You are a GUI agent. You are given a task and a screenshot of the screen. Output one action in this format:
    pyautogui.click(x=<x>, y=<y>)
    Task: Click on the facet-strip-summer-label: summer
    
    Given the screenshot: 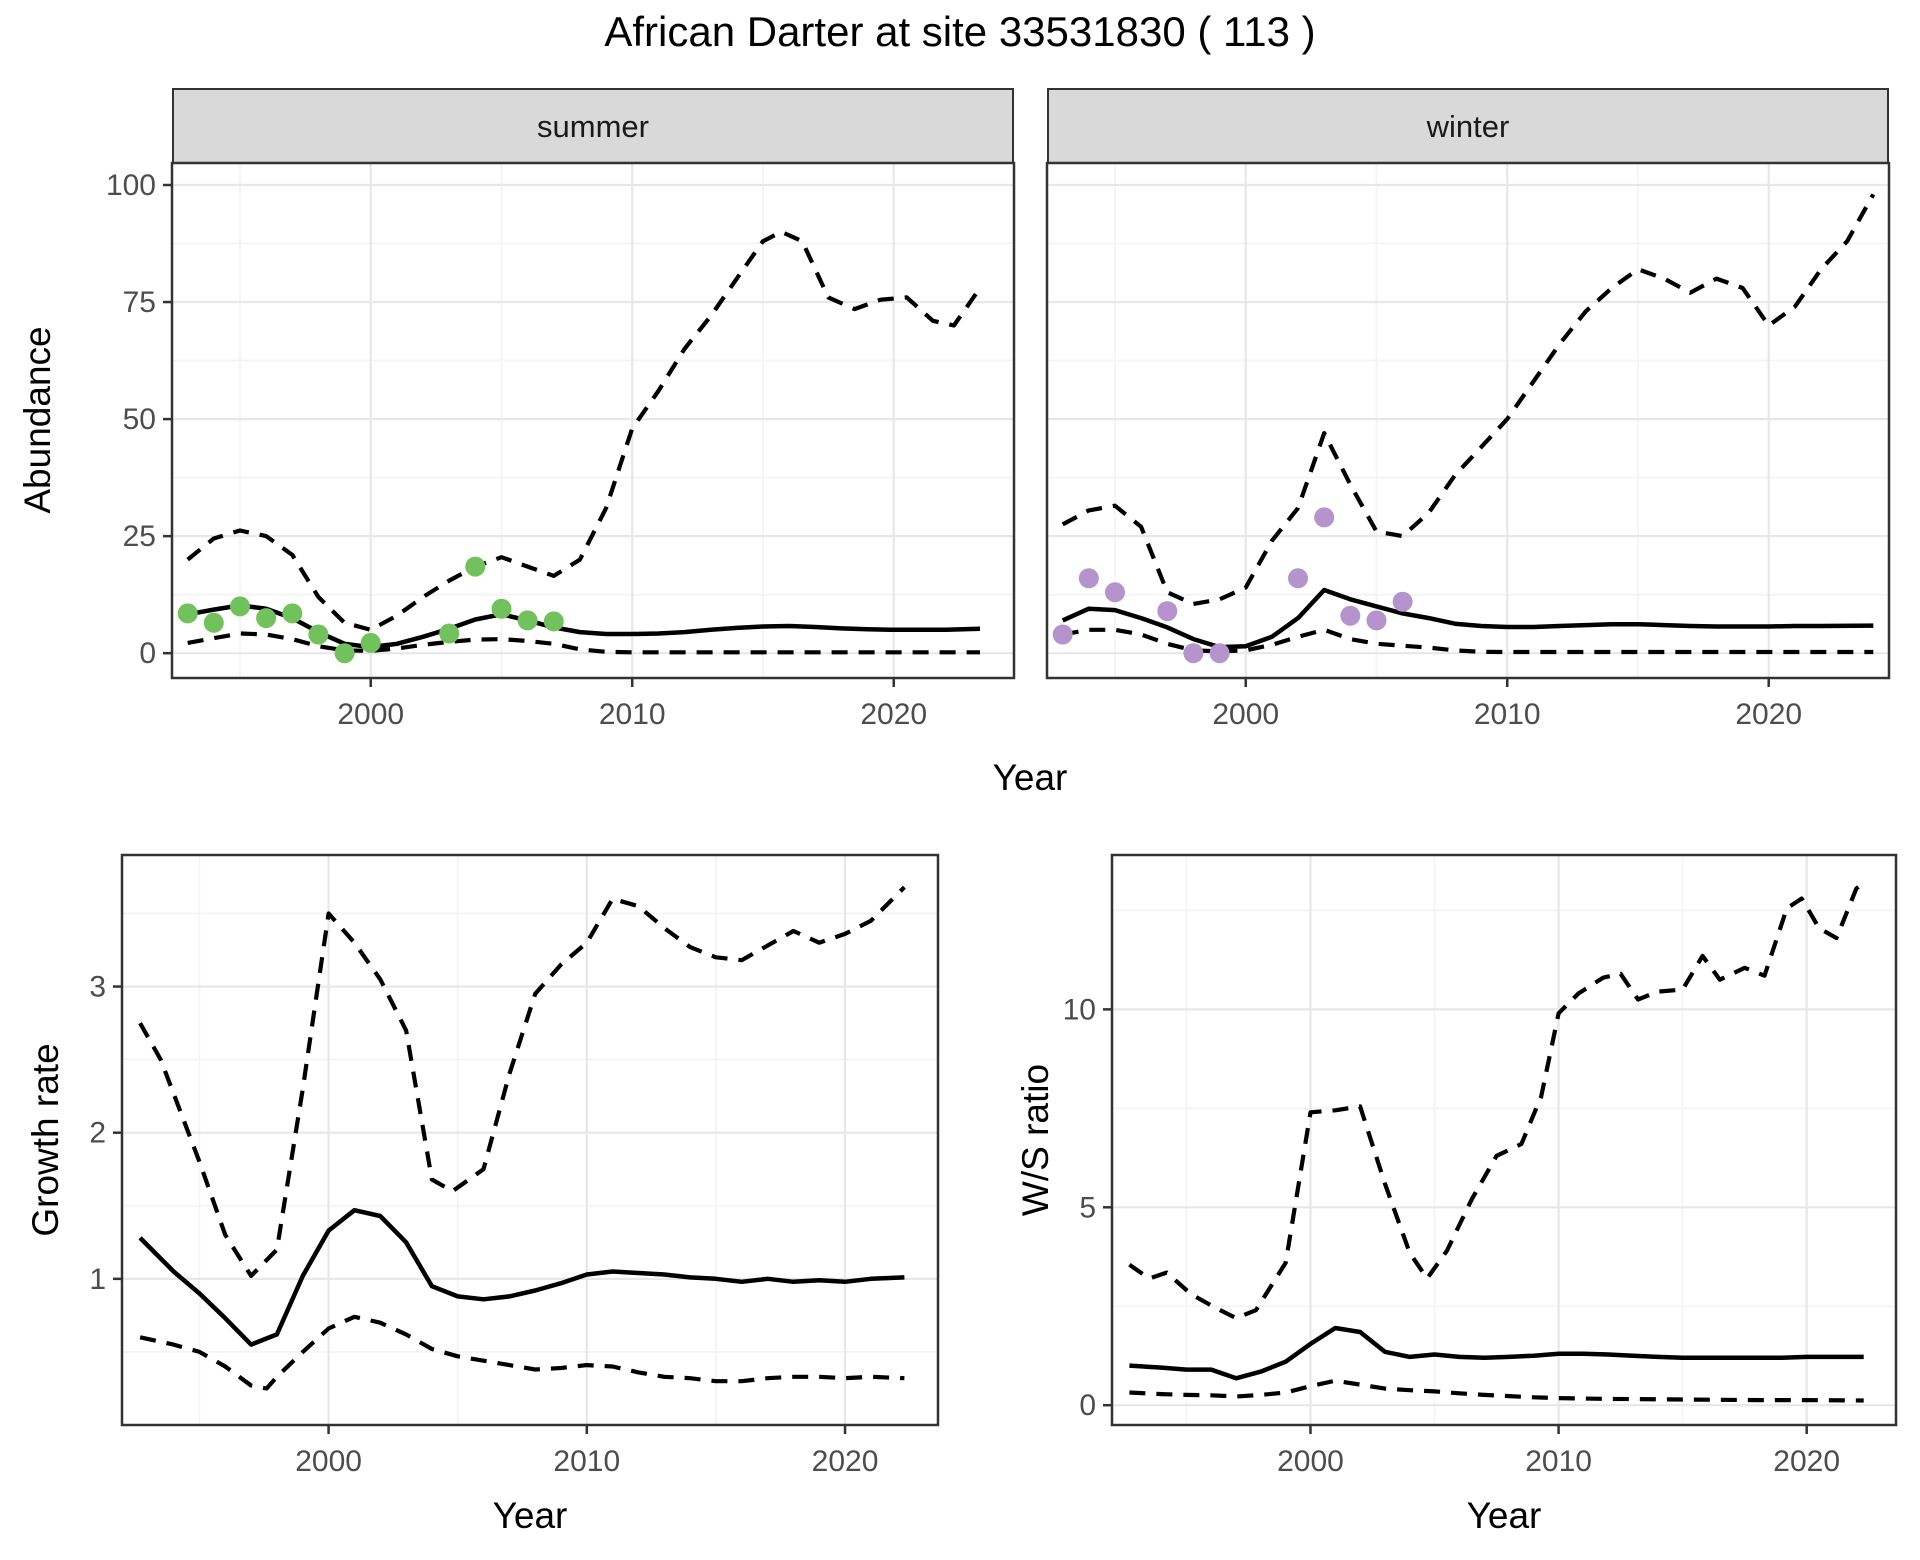 What is the action you would take?
    pyautogui.click(x=593, y=126)
    